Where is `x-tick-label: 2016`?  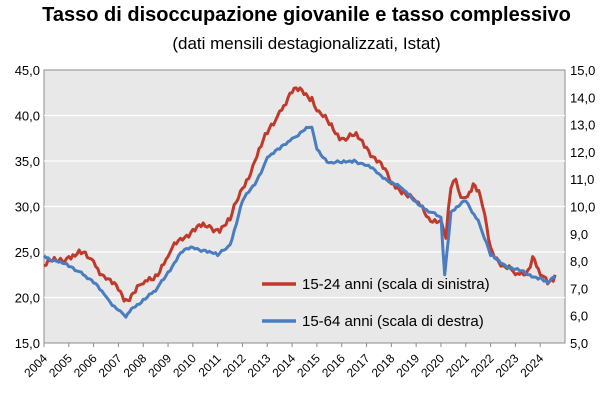 x-tick-label: 2016 is located at coordinates (333, 365).